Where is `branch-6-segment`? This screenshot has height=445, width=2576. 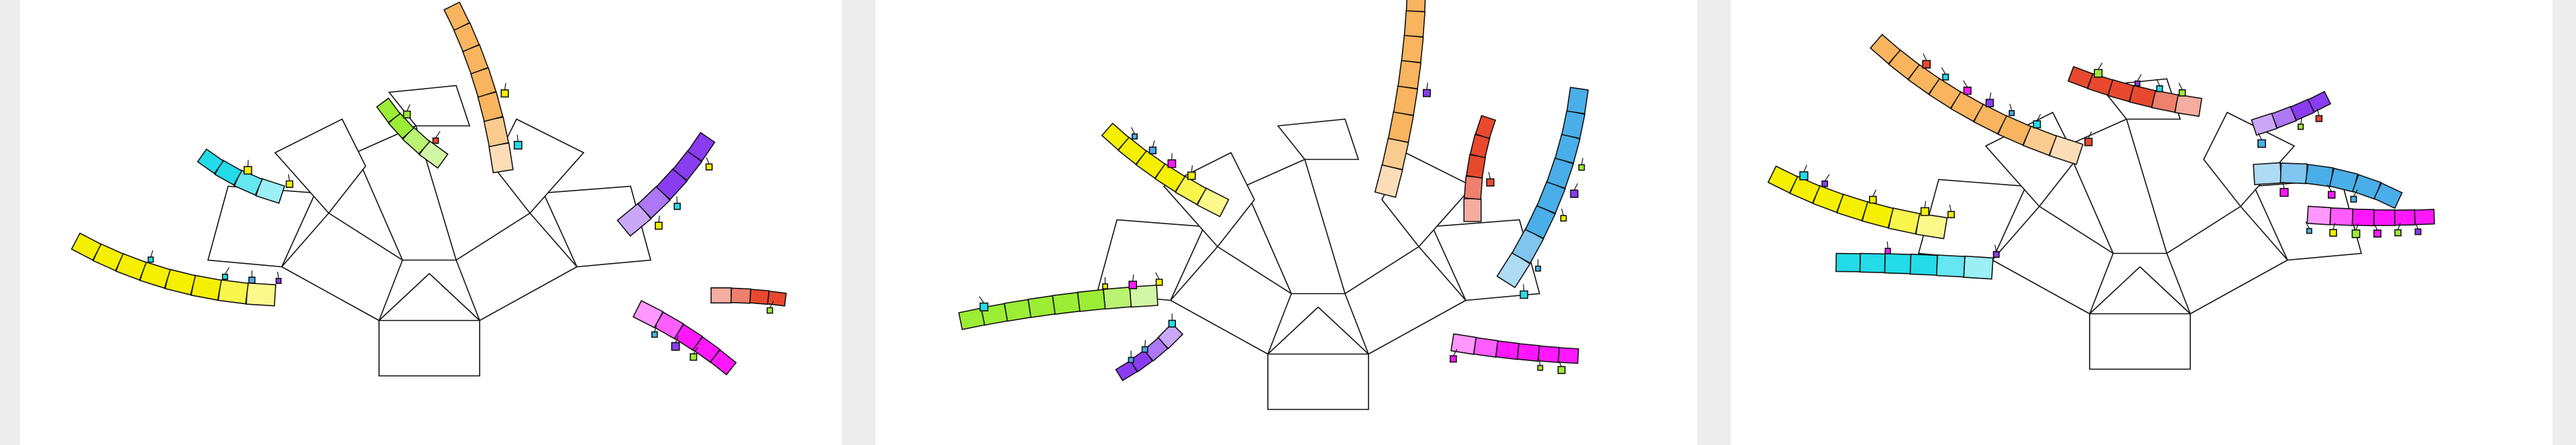
branch-6-segment is located at coordinates (1126, 370).